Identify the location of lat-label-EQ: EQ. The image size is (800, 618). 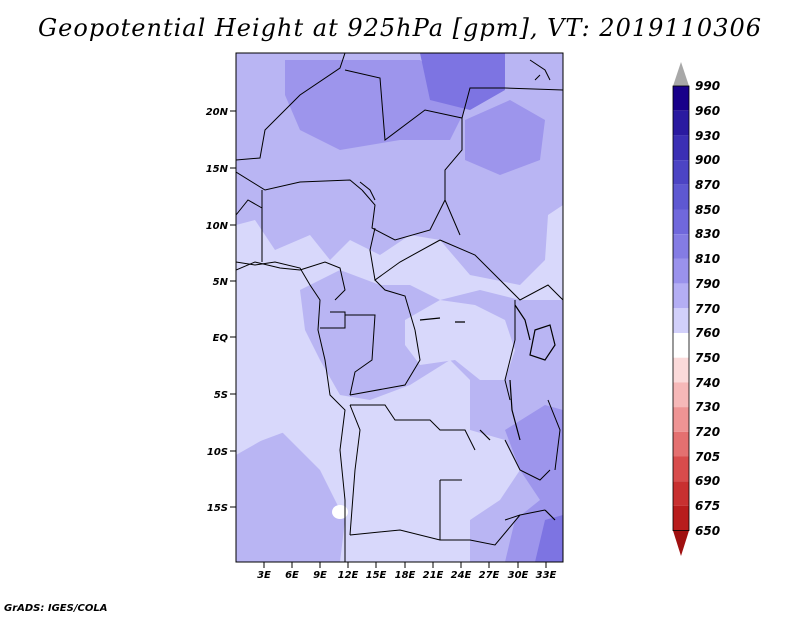
(221, 338).